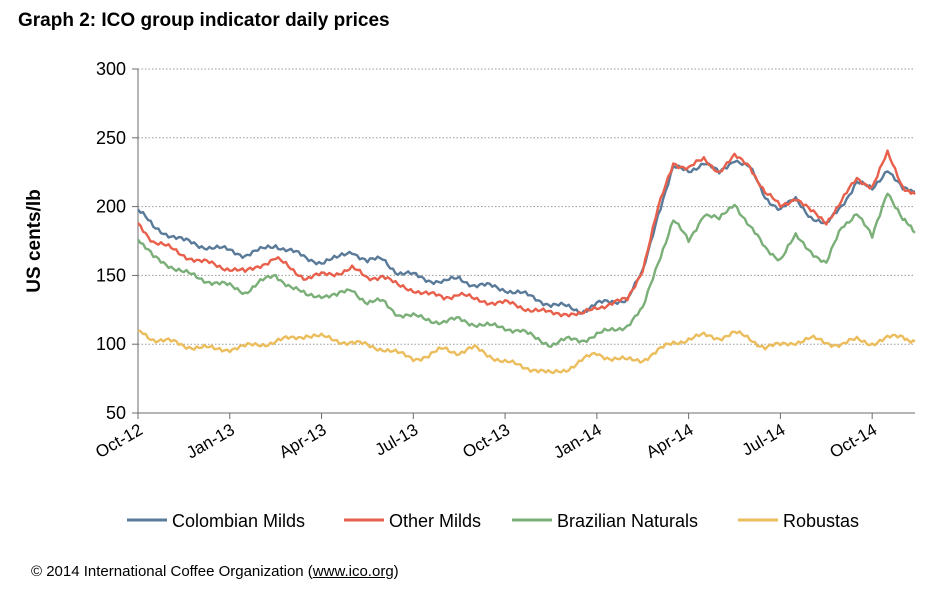 The width and height of the screenshot is (944, 611). Describe the element at coordinates (627, 521) in the screenshot. I see `legend-label-brazilian-naturals: Brazilian Naturals` at that location.